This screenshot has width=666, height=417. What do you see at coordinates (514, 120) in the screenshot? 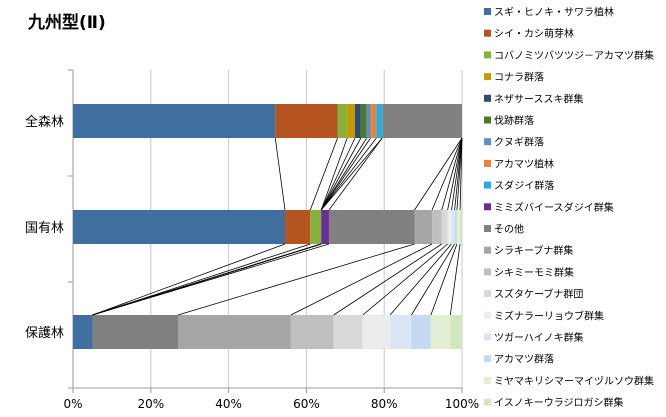
I see `legend-label: 伐跡群落` at bounding box center [514, 120].